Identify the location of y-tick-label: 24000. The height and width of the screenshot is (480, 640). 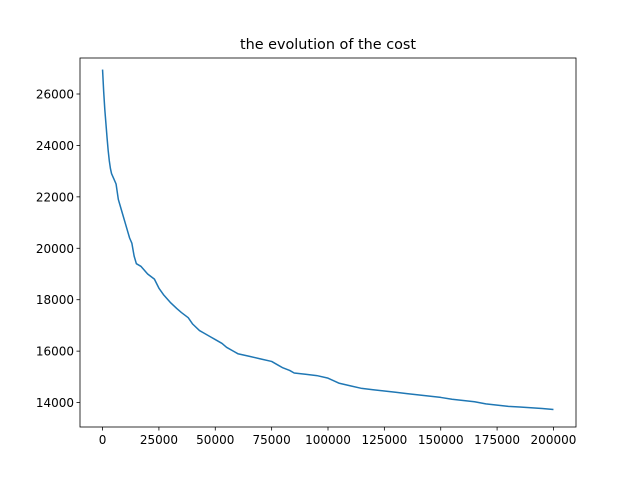
(55, 146).